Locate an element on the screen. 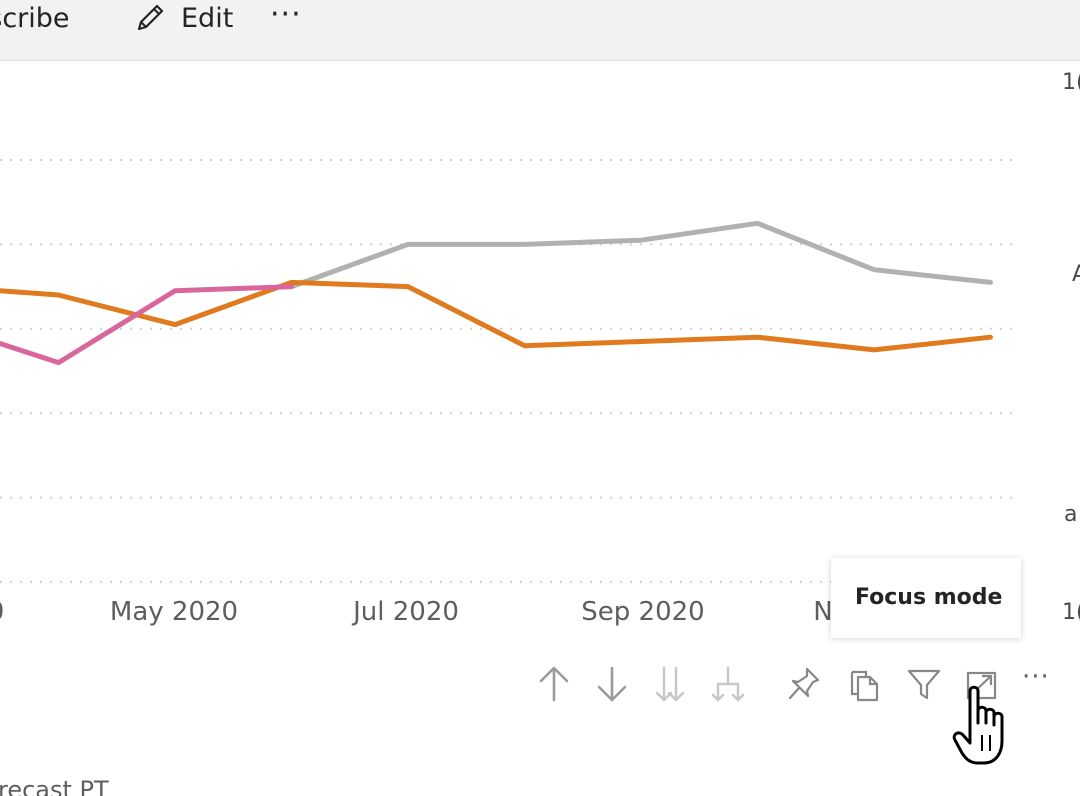  pin-icon is located at coordinates (804, 683).